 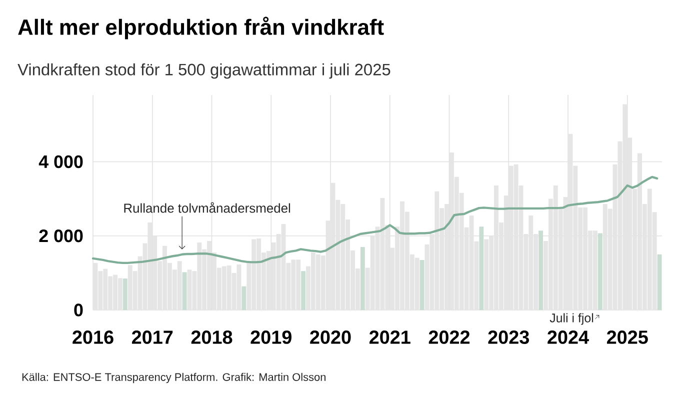 What do you see at coordinates (330, 337) in the screenshot?
I see `x-tick-label: 2020` at bounding box center [330, 337].